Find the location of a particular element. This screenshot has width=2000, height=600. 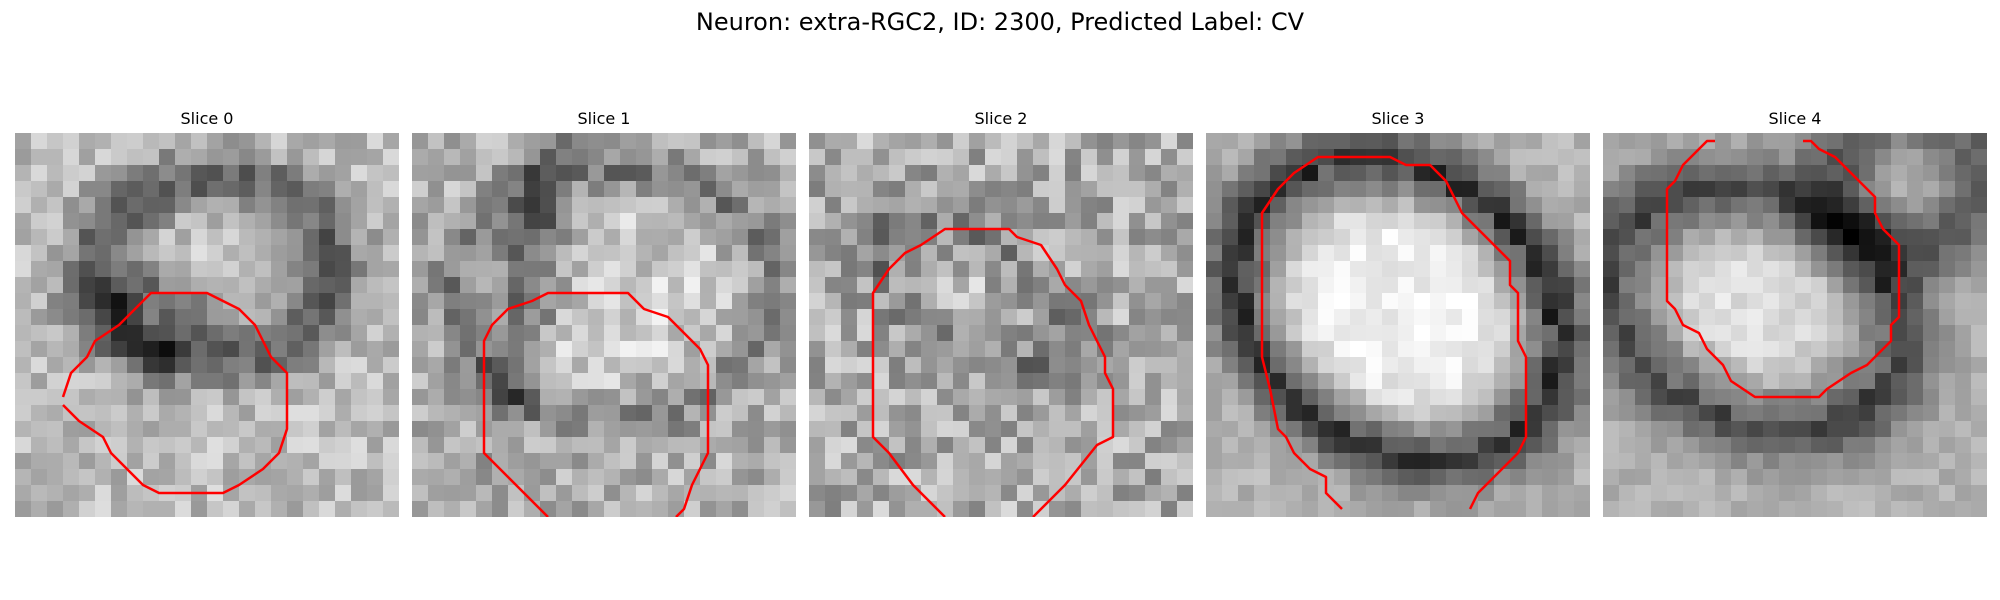

slice-panel-2: Slice 2 is located at coordinates (1001, 312).